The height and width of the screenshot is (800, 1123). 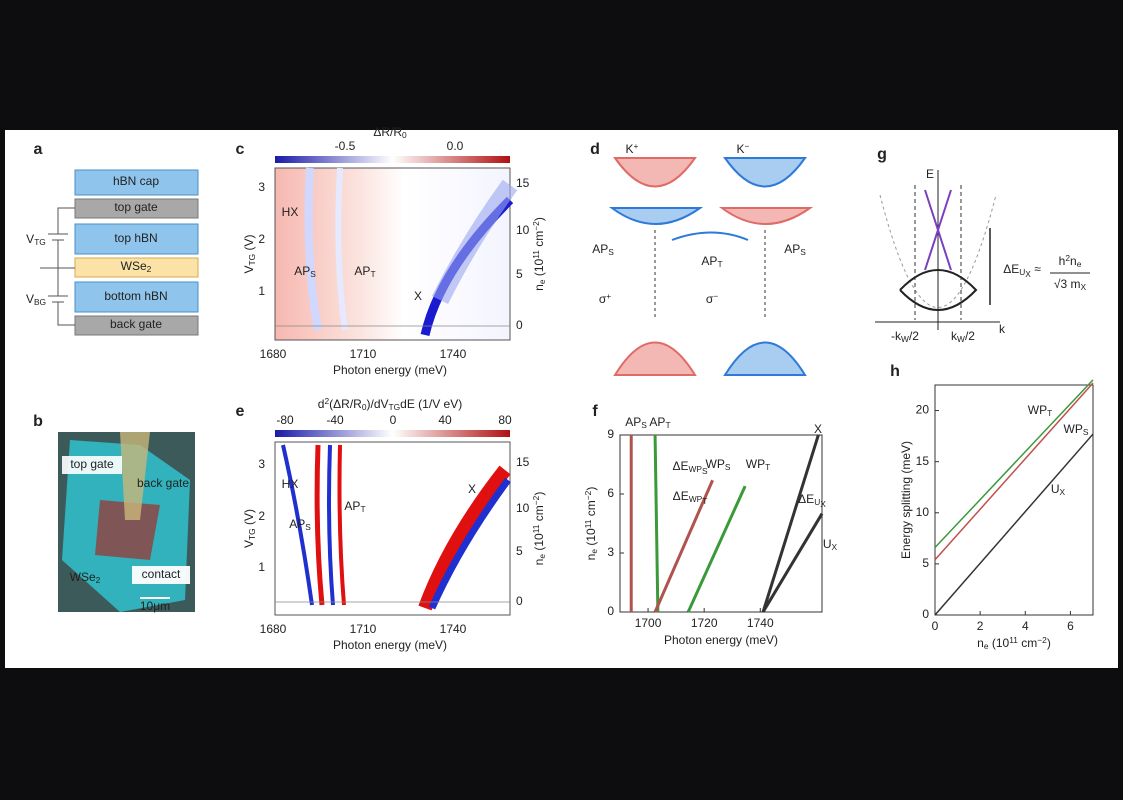 I want to click on transition-label: APS, so click(x=795, y=249).